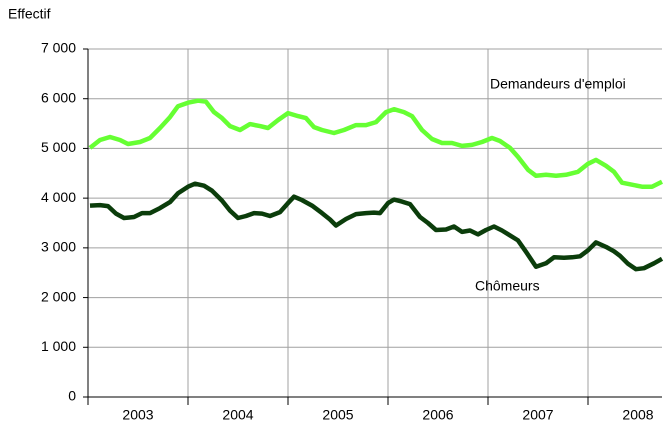 This screenshot has width=664, height=439. What do you see at coordinates (558, 84) in the screenshot?
I see `series-label: Demandeurs d'emploi` at bounding box center [558, 84].